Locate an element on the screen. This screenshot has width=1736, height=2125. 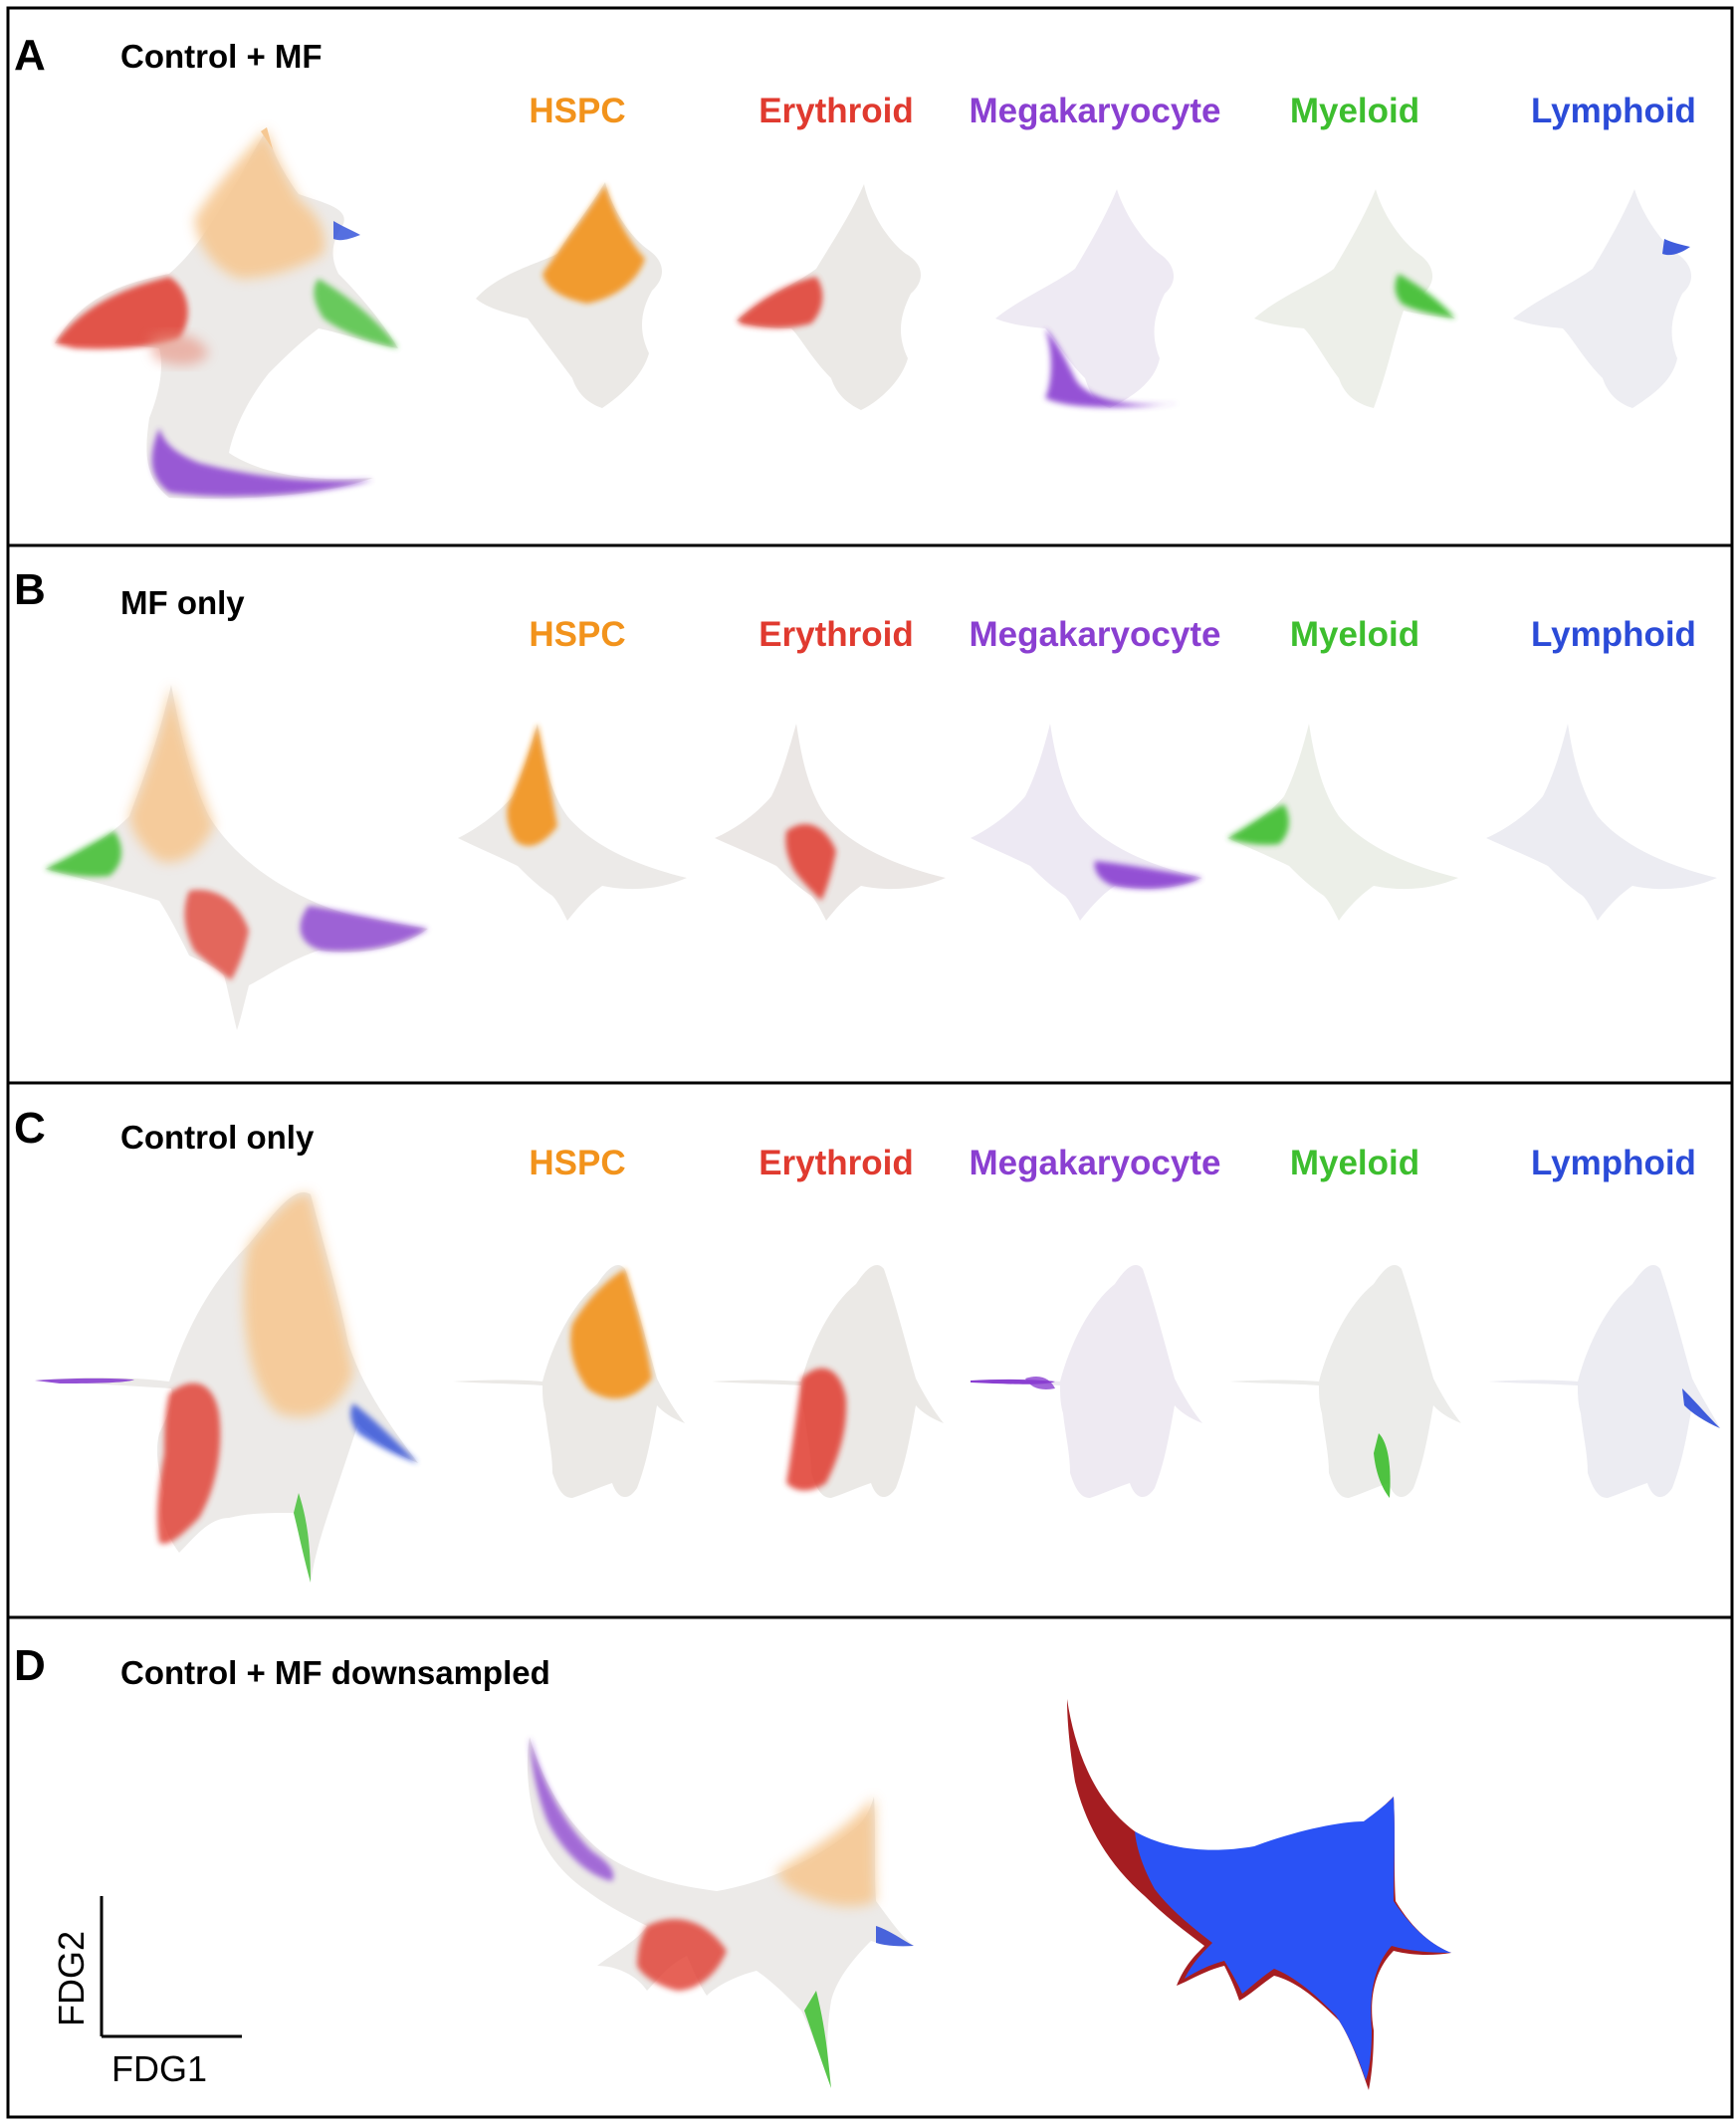
panel-c-label-megakaryocyte: Megakaryocyte is located at coordinates (1096, 1163).